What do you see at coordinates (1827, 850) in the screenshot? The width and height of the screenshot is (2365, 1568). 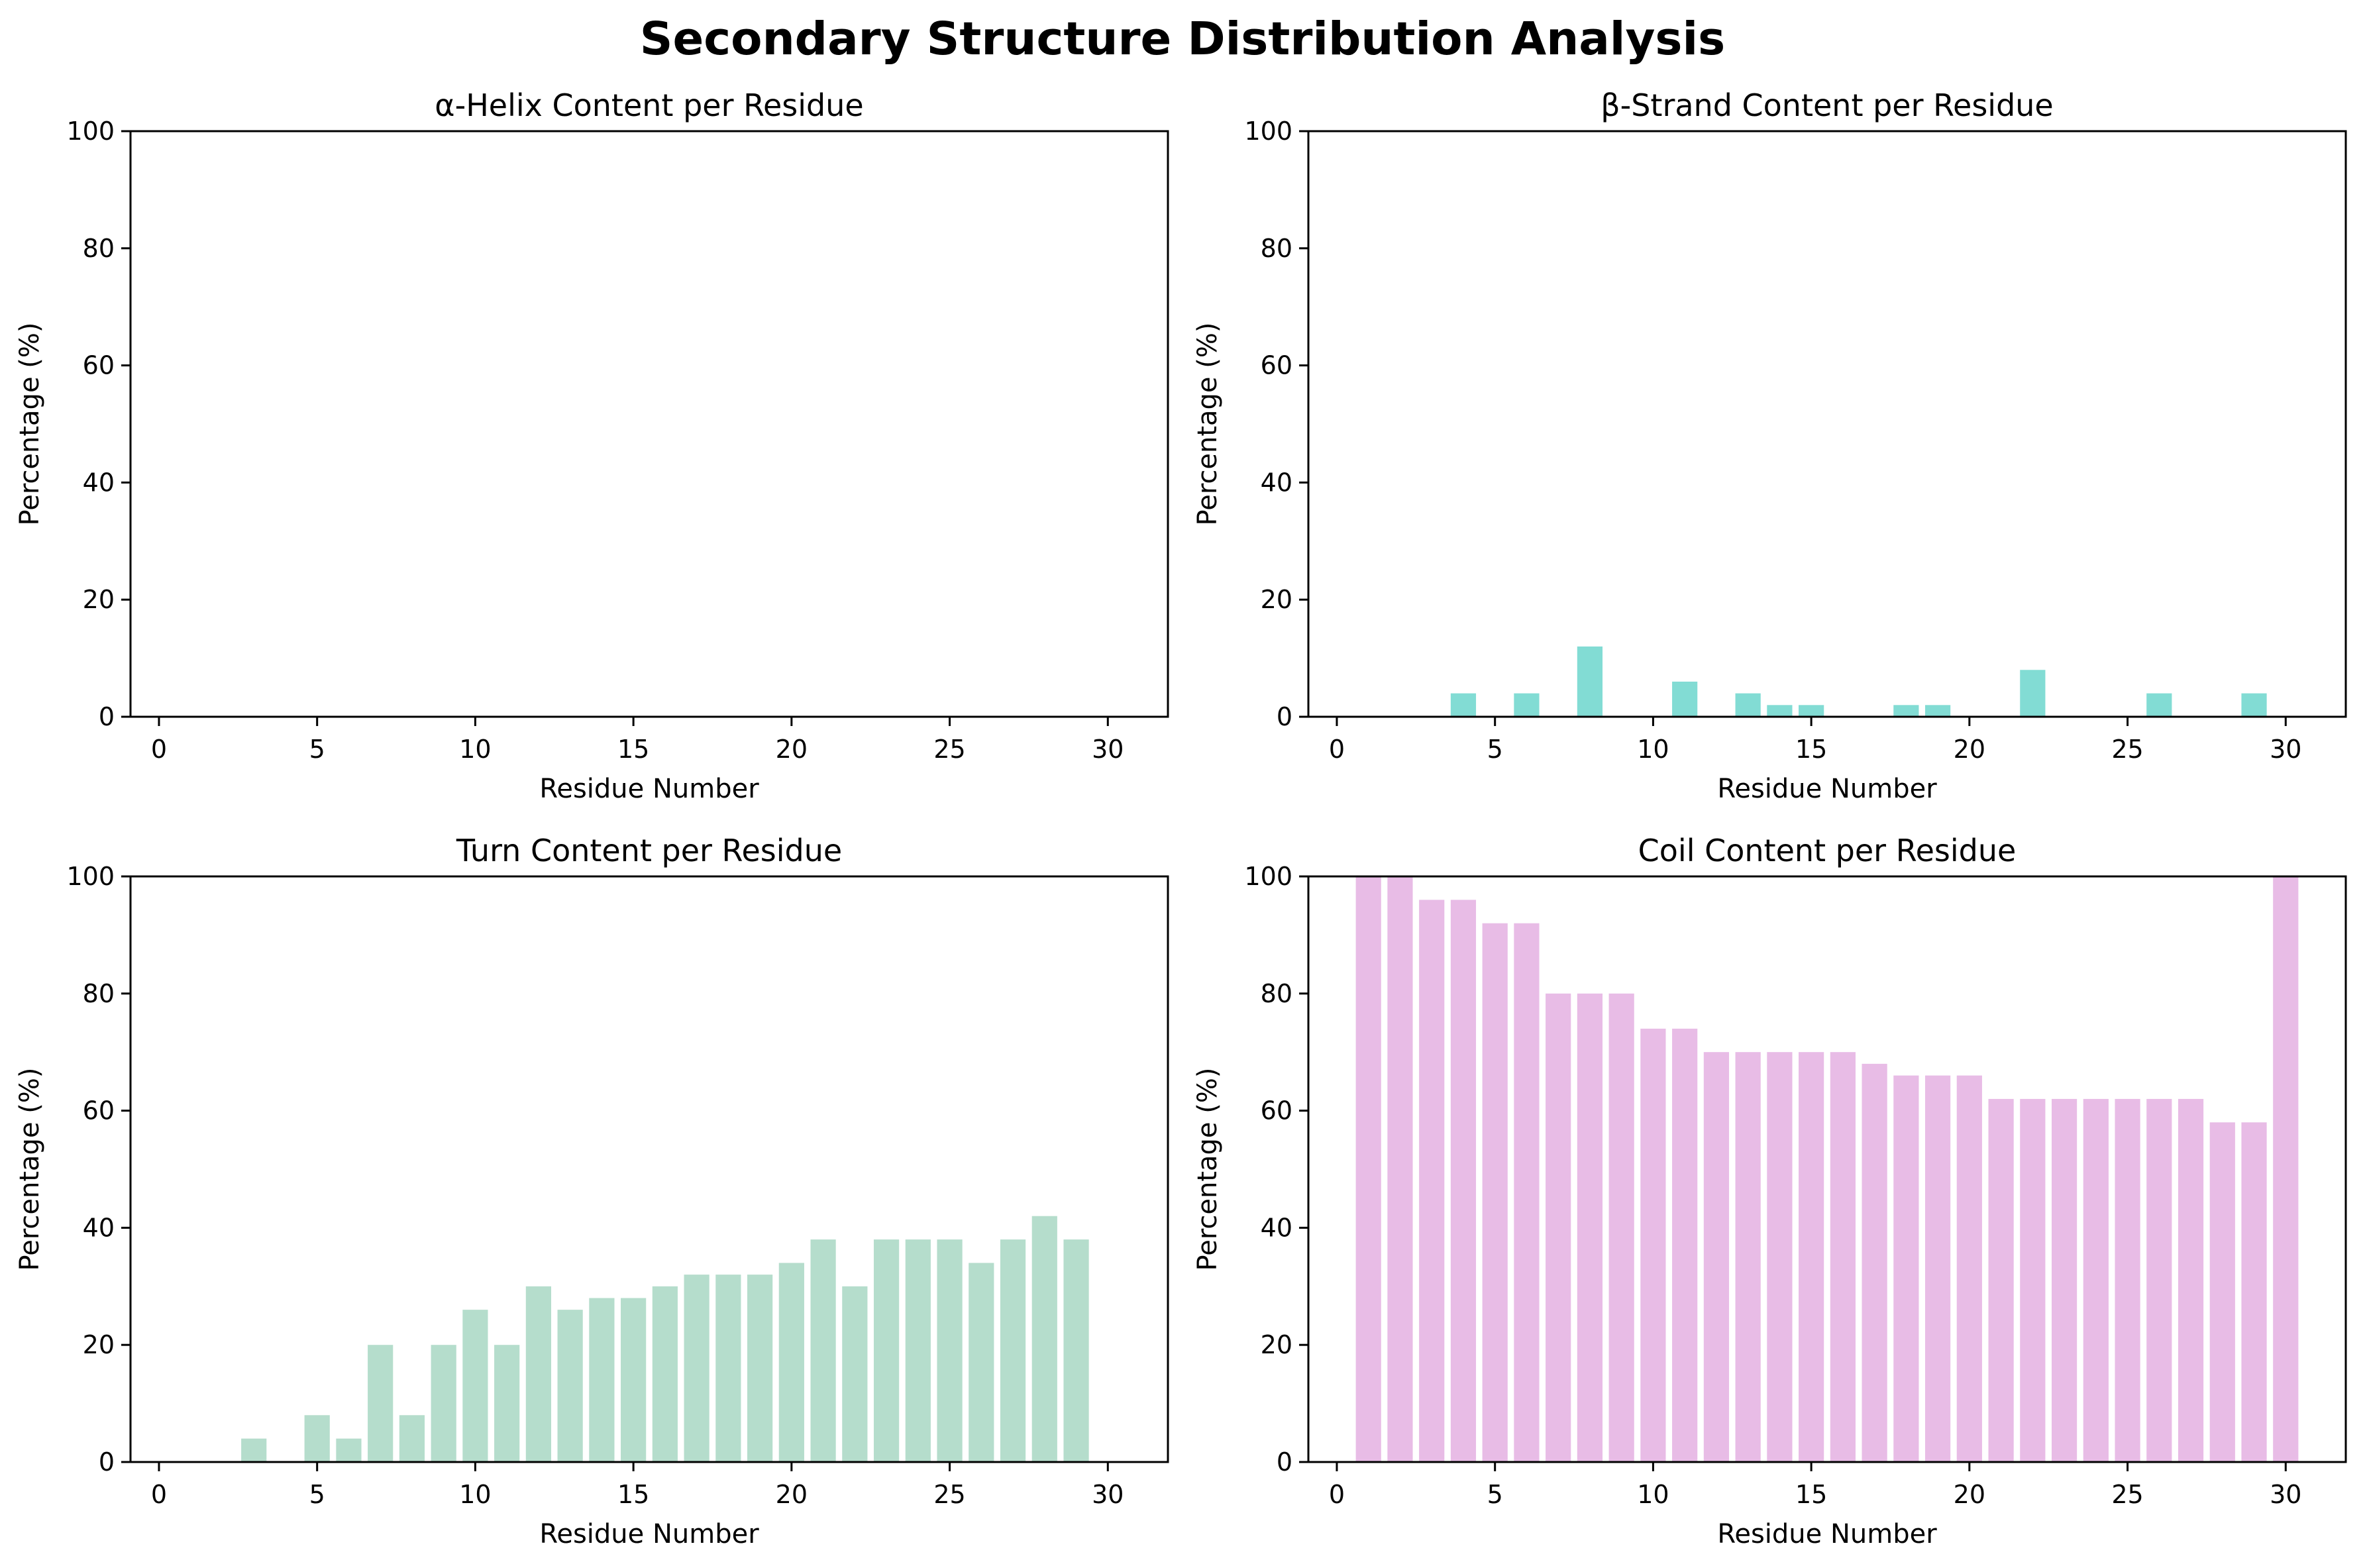 I see `subplot-title: Coil Content per Residue` at bounding box center [1827, 850].